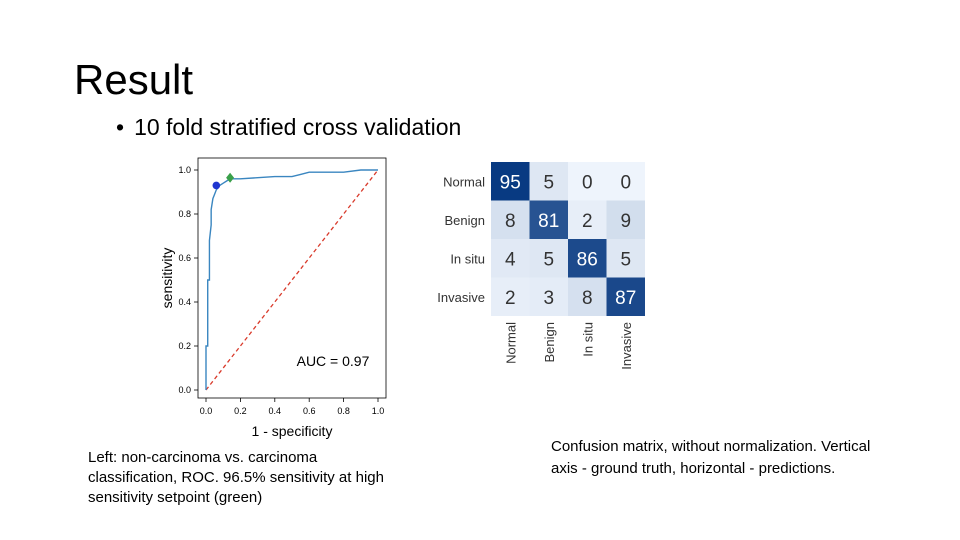 Image resolution: width=960 pixels, height=540 pixels. What do you see at coordinates (626, 346) in the screenshot?
I see `cm-column-label: Invasive` at bounding box center [626, 346].